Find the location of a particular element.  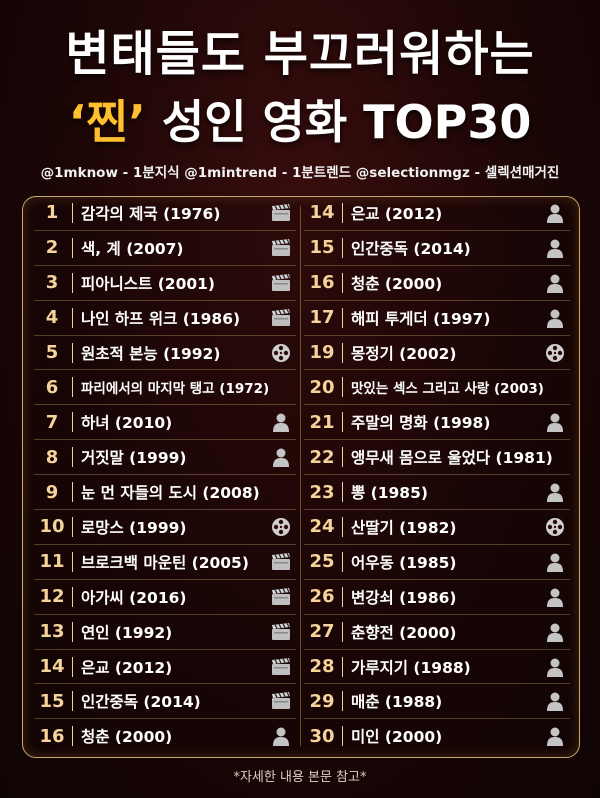

movie-title: 아가씨 (2016) is located at coordinates (134, 597).